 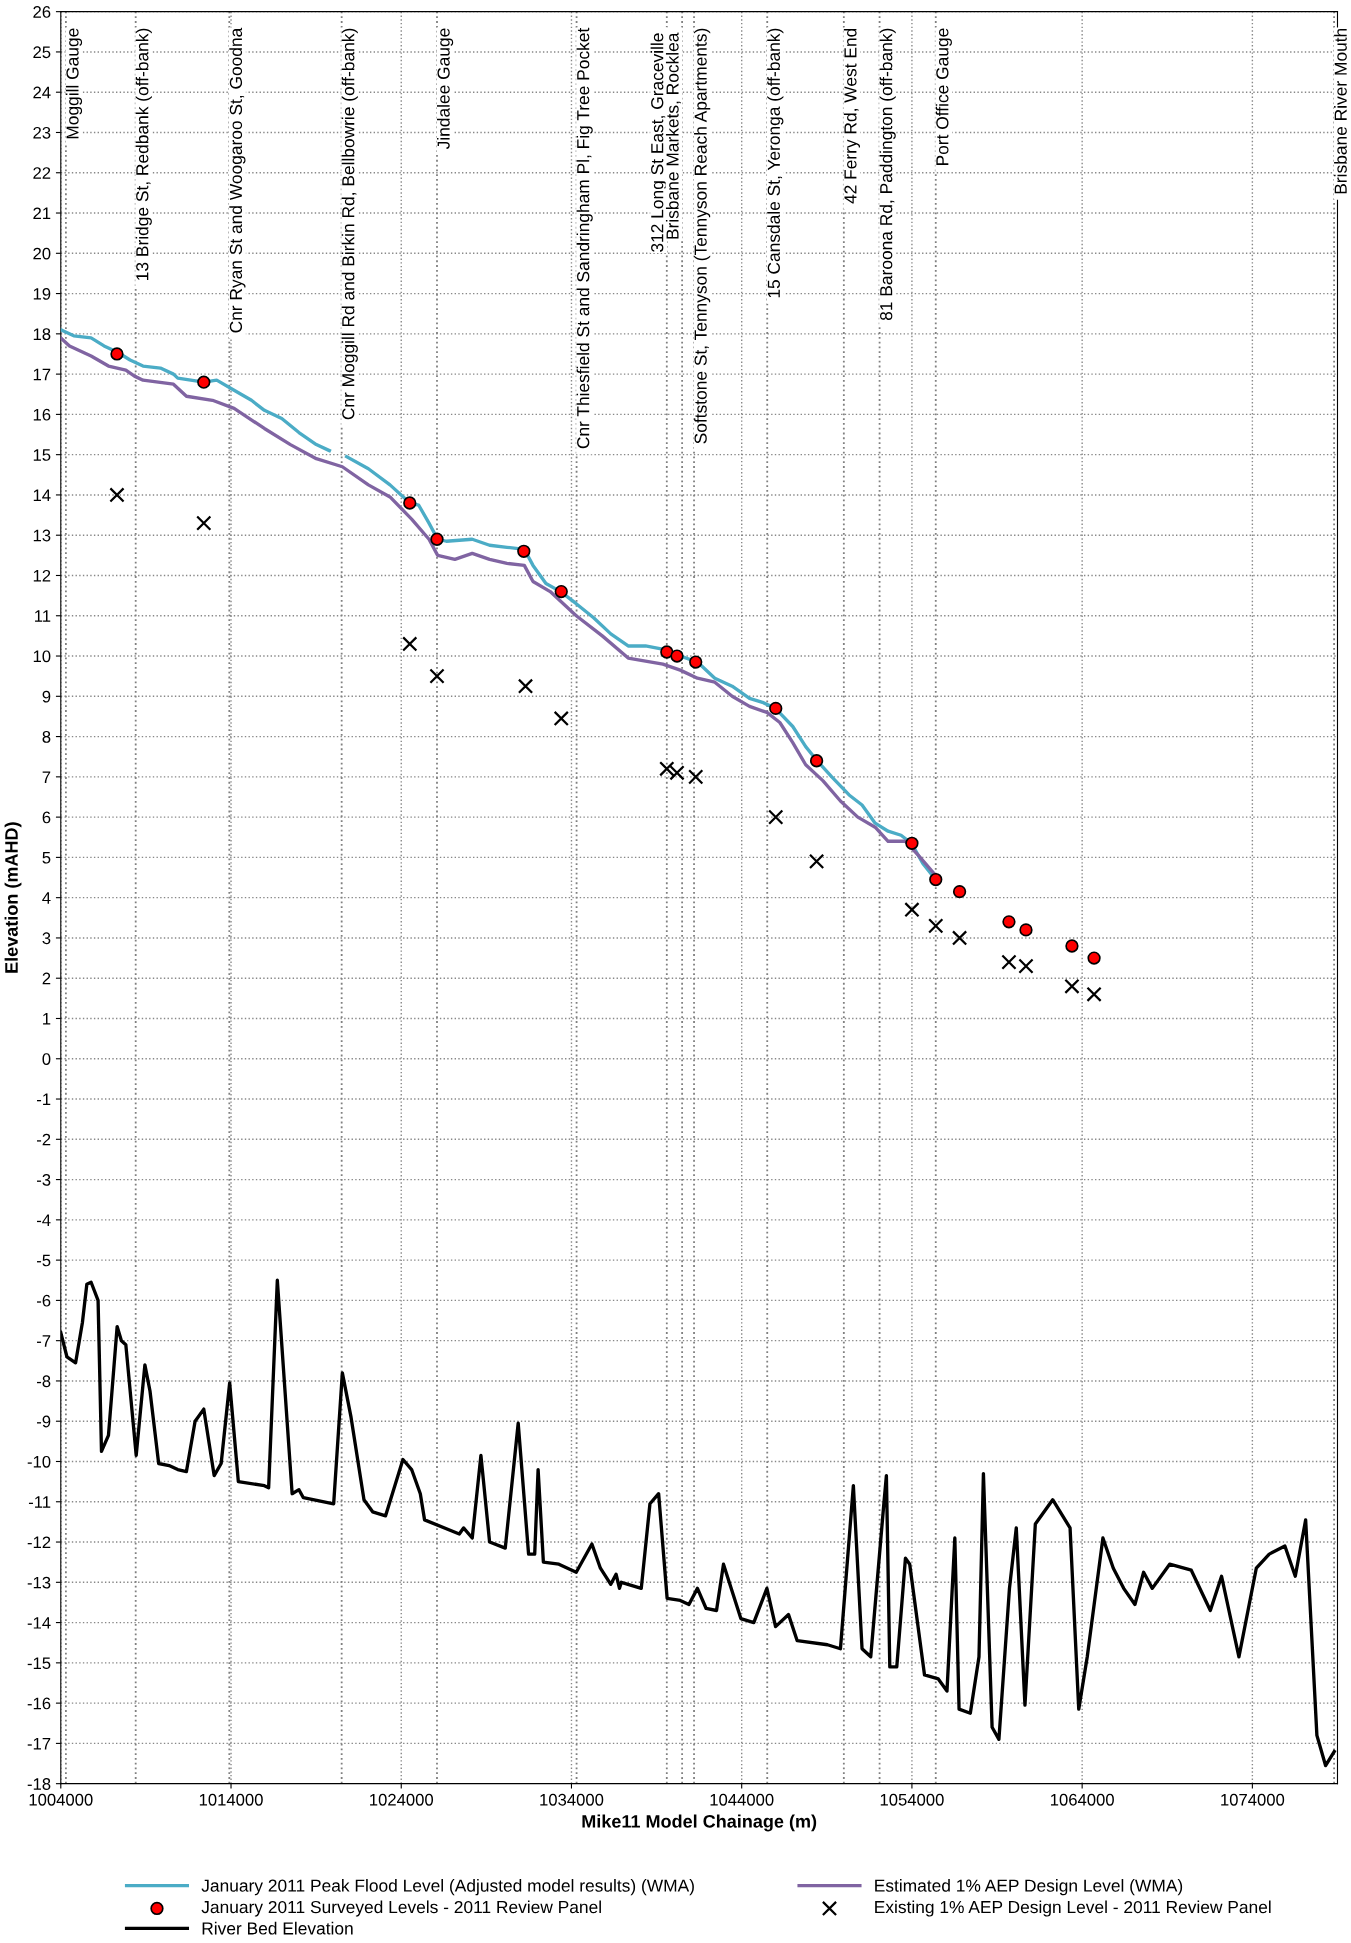 I want to click on legend-label: January 2011 Peak Flood Level (Adjusted model results) (WMA), so click(x=447, y=1887).